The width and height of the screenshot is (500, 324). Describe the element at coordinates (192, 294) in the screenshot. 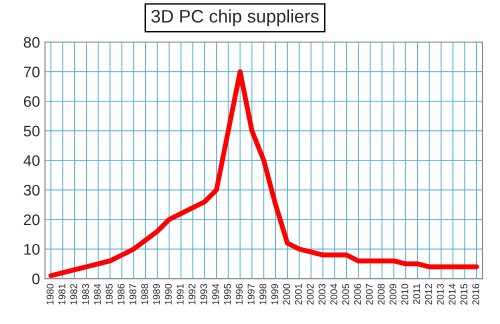

I see `x-tick-label: 1992` at that location.